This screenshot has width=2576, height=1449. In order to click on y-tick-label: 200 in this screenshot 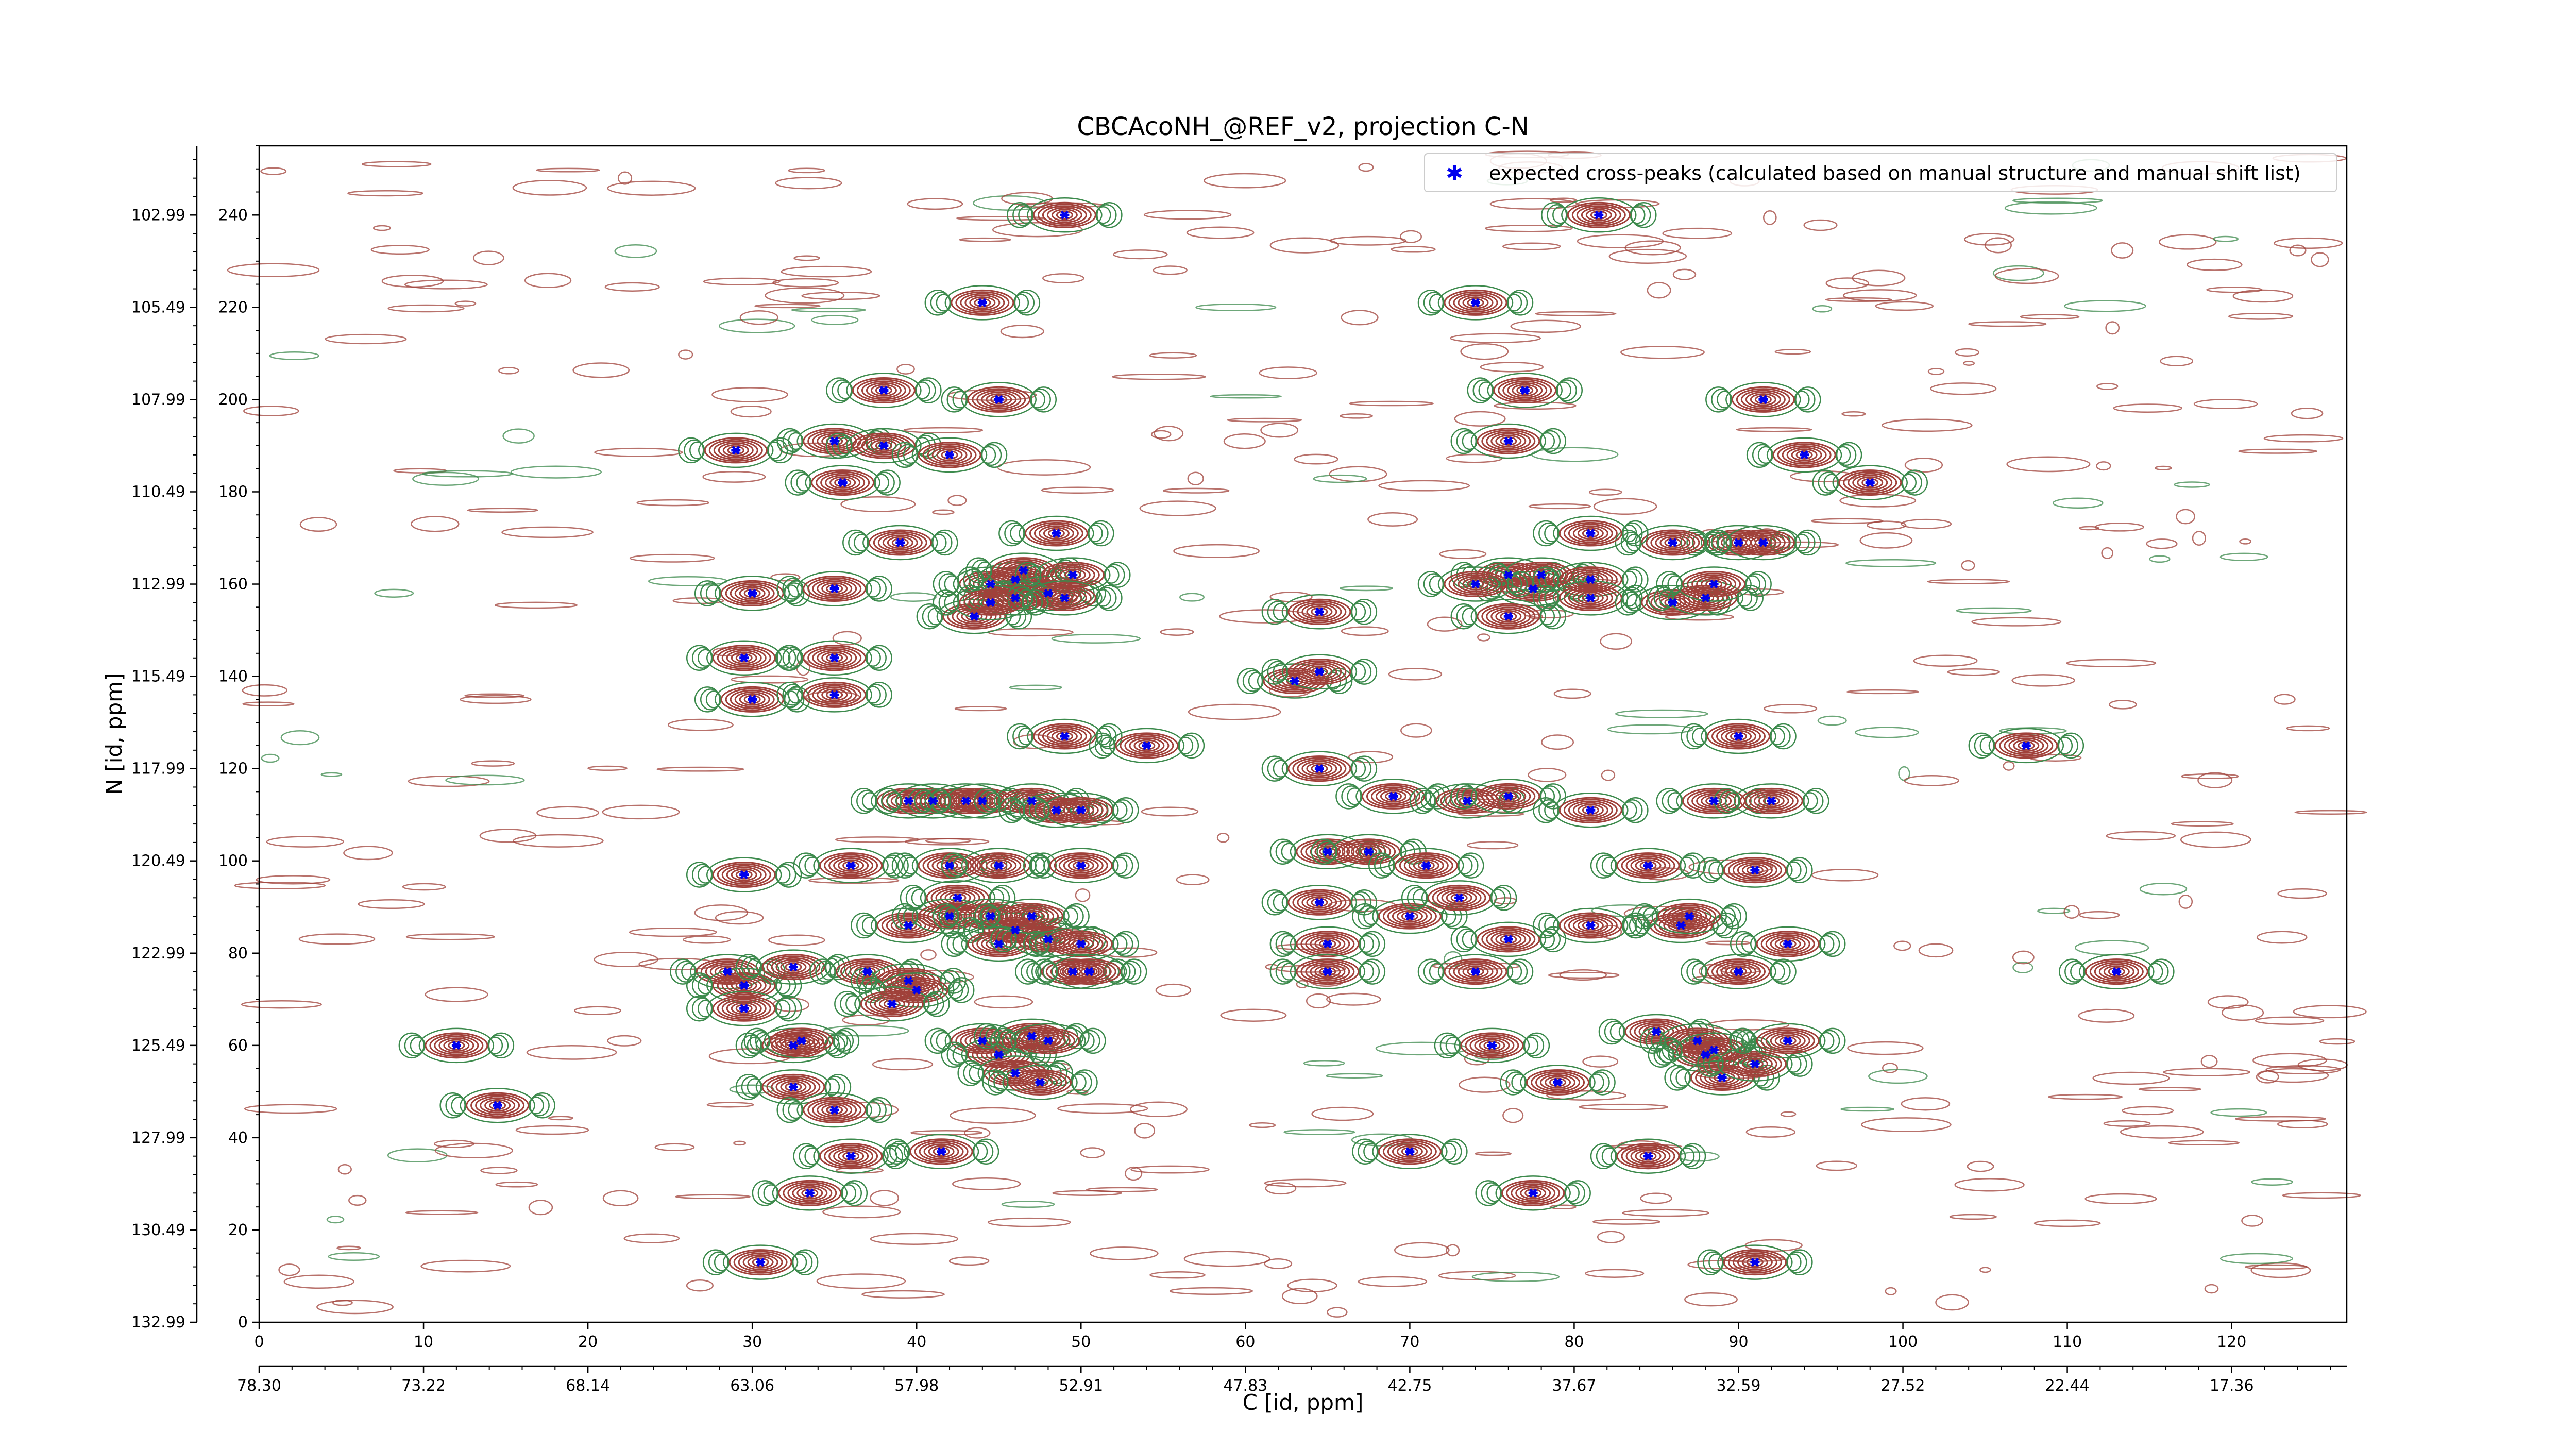, I will do `click(233, 400)`.